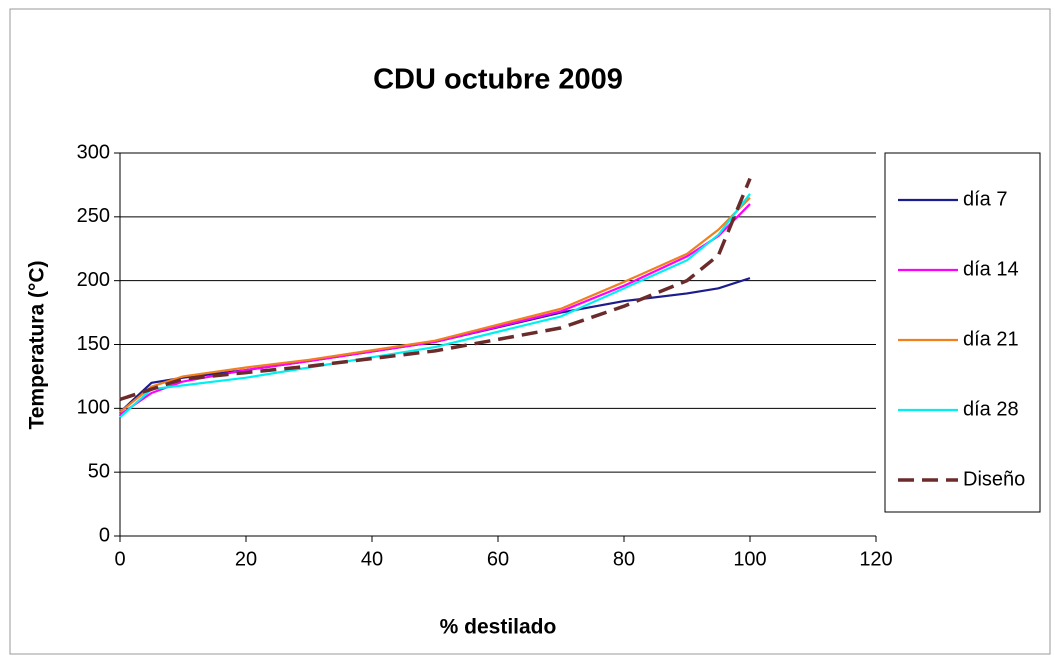  I want to click on x-tick-label: 40, so click(372, 559).